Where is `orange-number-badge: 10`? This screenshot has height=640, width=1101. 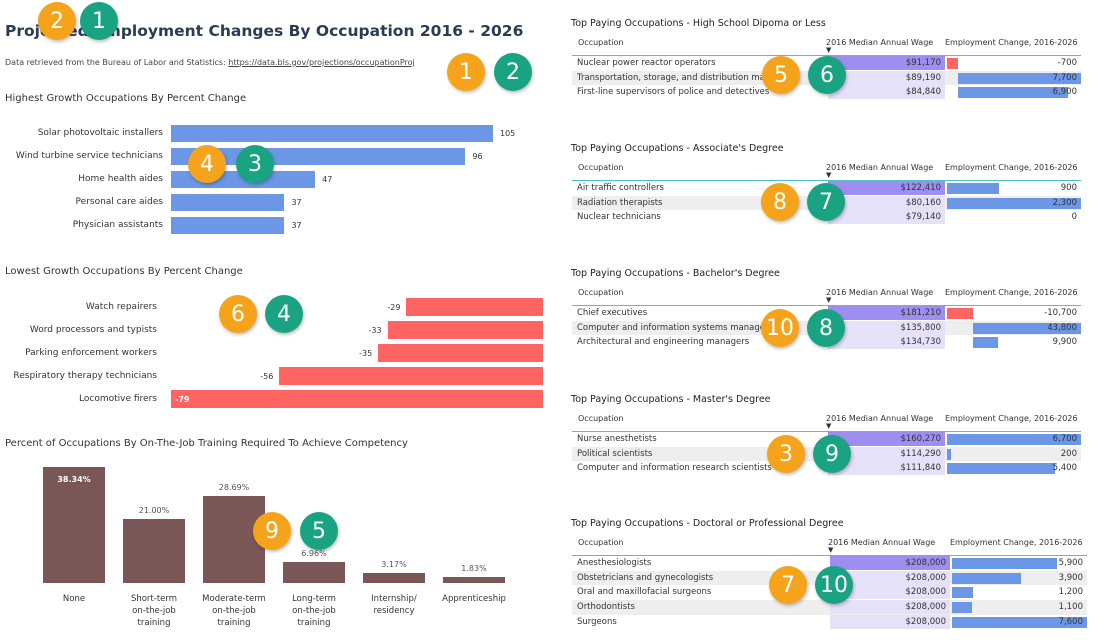 orange-number-badge: 10 is located at coordinates (780, 328).